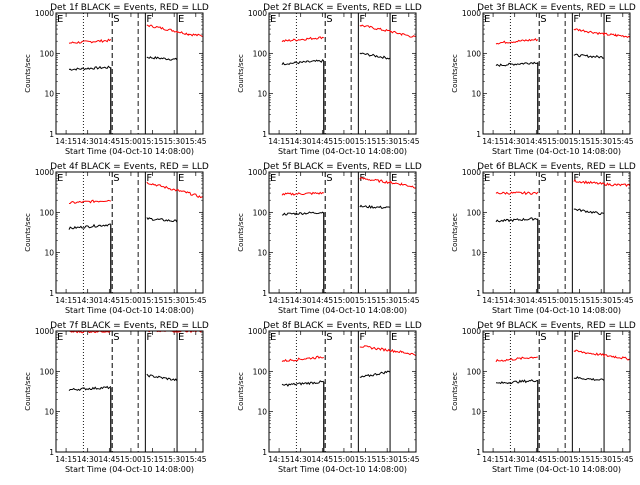  What do you see at coordinates (556, 8) in the screenshot?
I see `panel-title: Det 3f BLACK = Events, RED = LLD` at bounding box center [556, 8].